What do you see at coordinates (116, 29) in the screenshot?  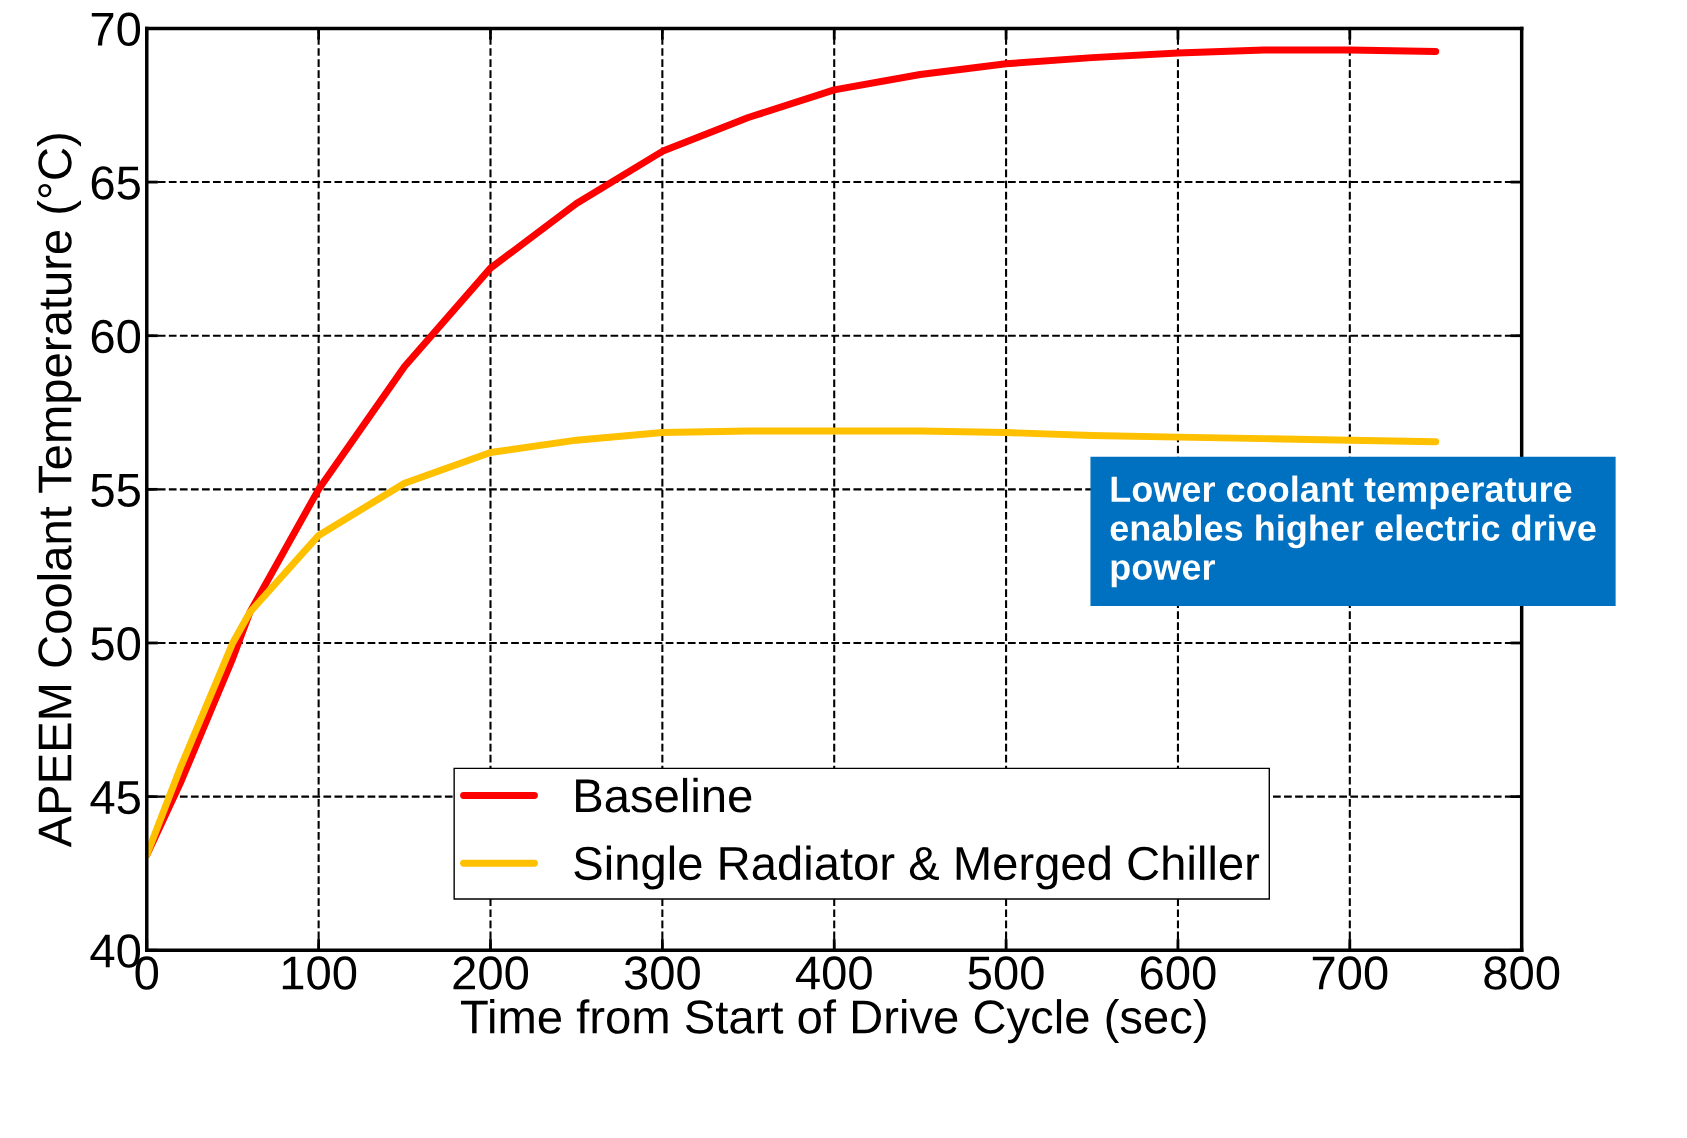 I see `y-tick-label: 70` at bounding box center [116, 29].